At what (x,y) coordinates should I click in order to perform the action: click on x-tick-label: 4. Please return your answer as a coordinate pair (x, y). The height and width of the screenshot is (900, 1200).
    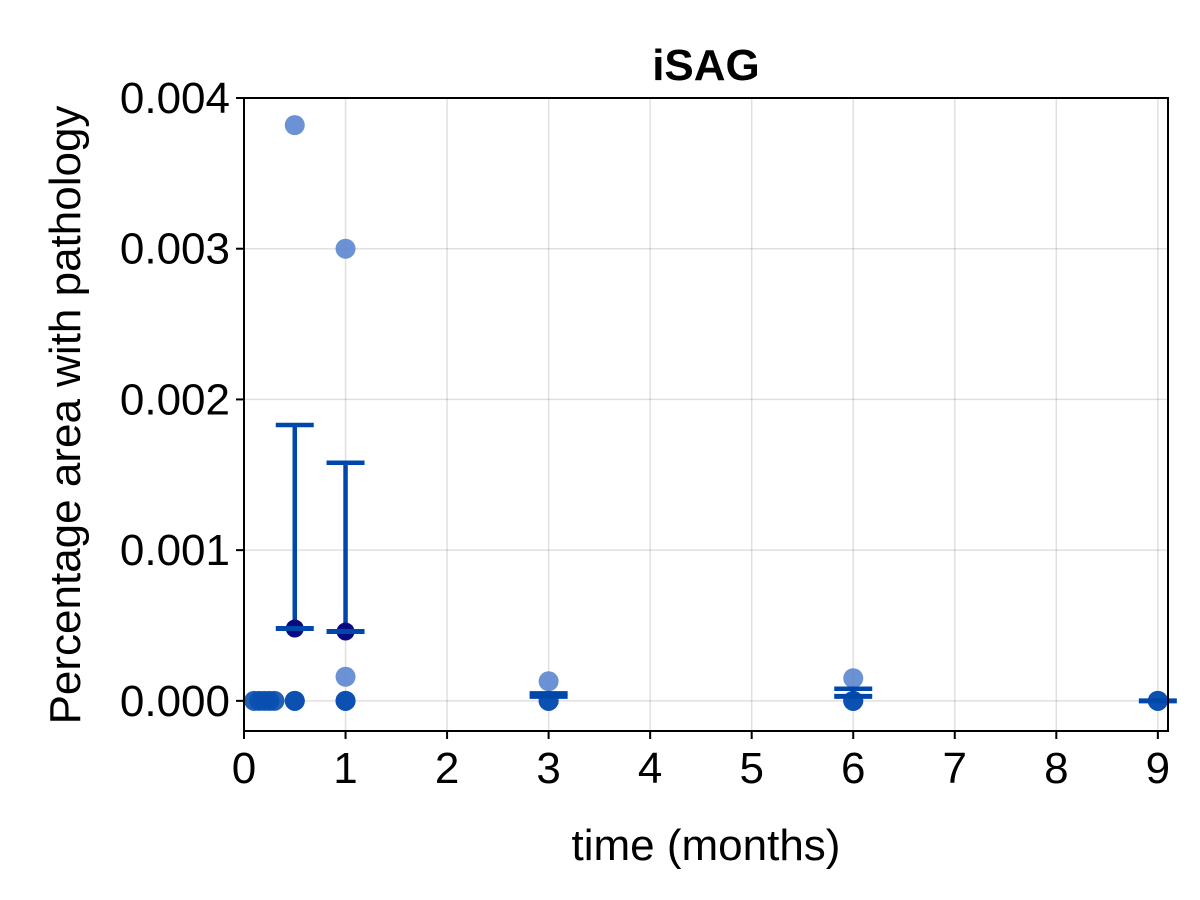
    Looking at the image, I should click on (650, 768).